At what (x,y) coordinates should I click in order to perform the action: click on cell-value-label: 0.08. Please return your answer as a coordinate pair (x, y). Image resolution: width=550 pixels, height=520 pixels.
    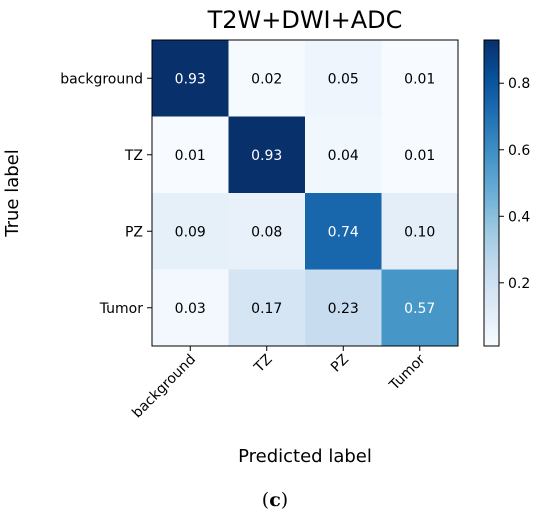
    Looking at the image, I should click on (266, 232).